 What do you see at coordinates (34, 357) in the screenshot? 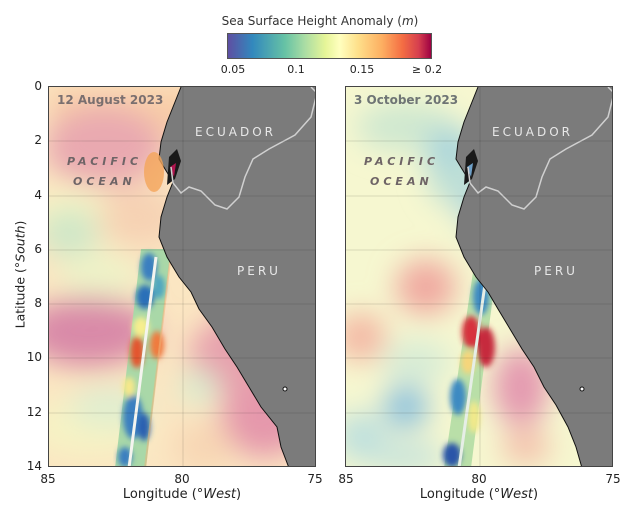
I see `y-tick: 10` at bounding box center [34, 357].